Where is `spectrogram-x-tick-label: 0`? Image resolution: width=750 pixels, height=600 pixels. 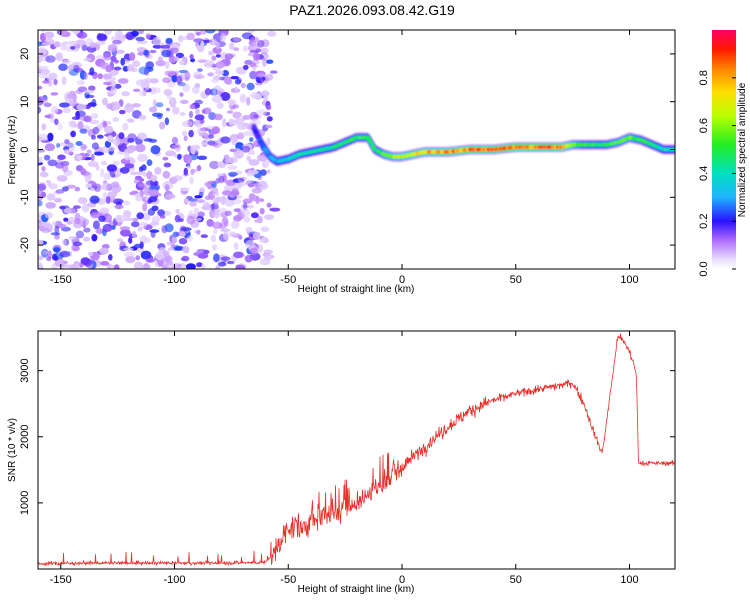
spectrogram-x-tick-label: 0 is located at coordinates (402, 280).